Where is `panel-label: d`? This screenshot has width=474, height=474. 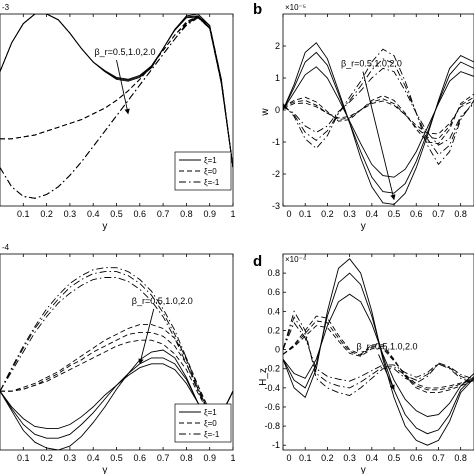
panel-label: d is located at coordinates (257, 261).